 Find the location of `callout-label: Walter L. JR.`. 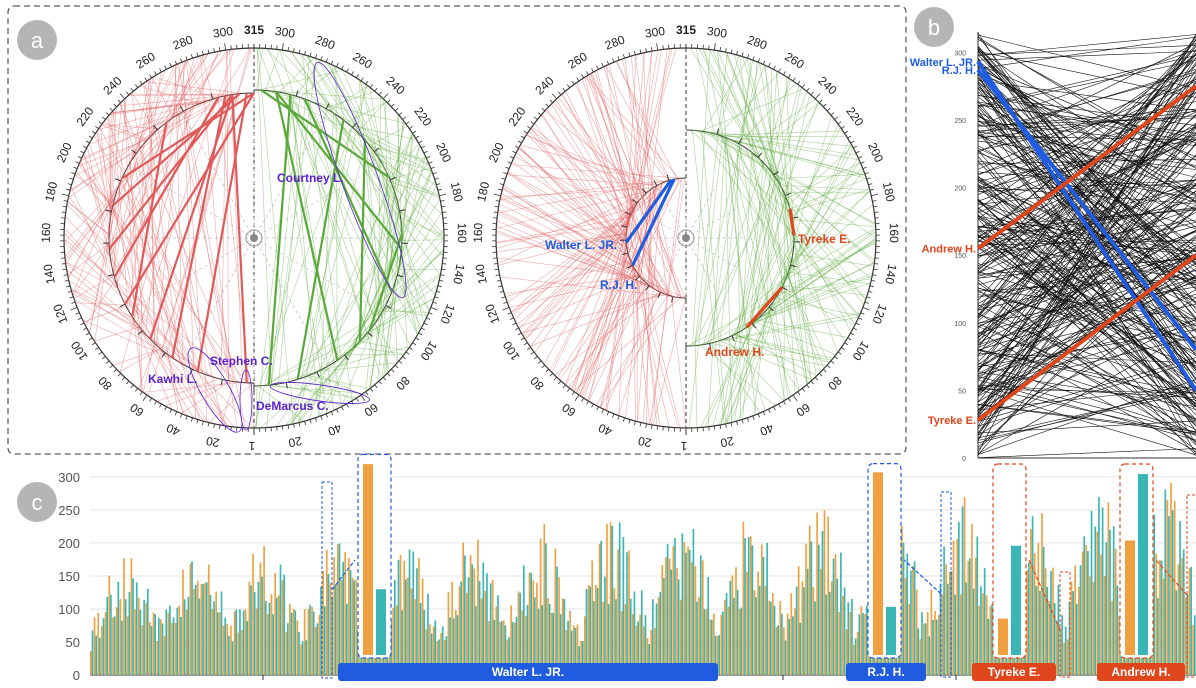

callout-label: Walter L. JR. is located at coordinates (528, 672).